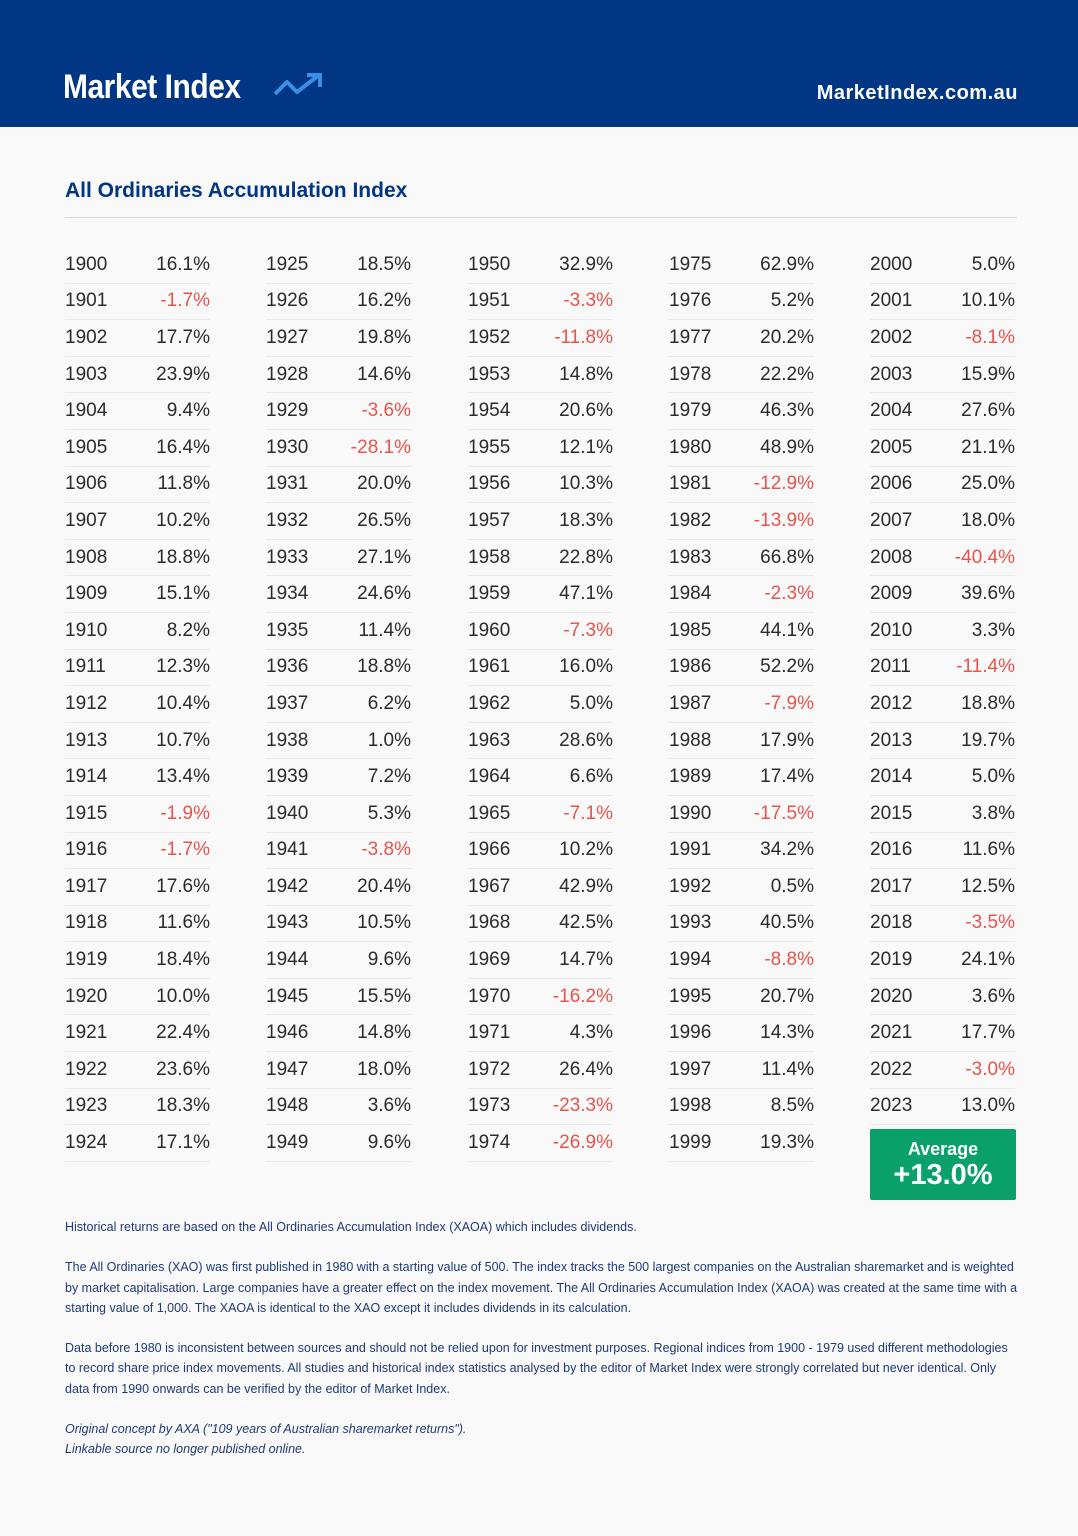 Image resolution: width=1078 pixels, height=1536 pixels. I want to click on table-row: 1947 18.0%, so click(338, 1070).